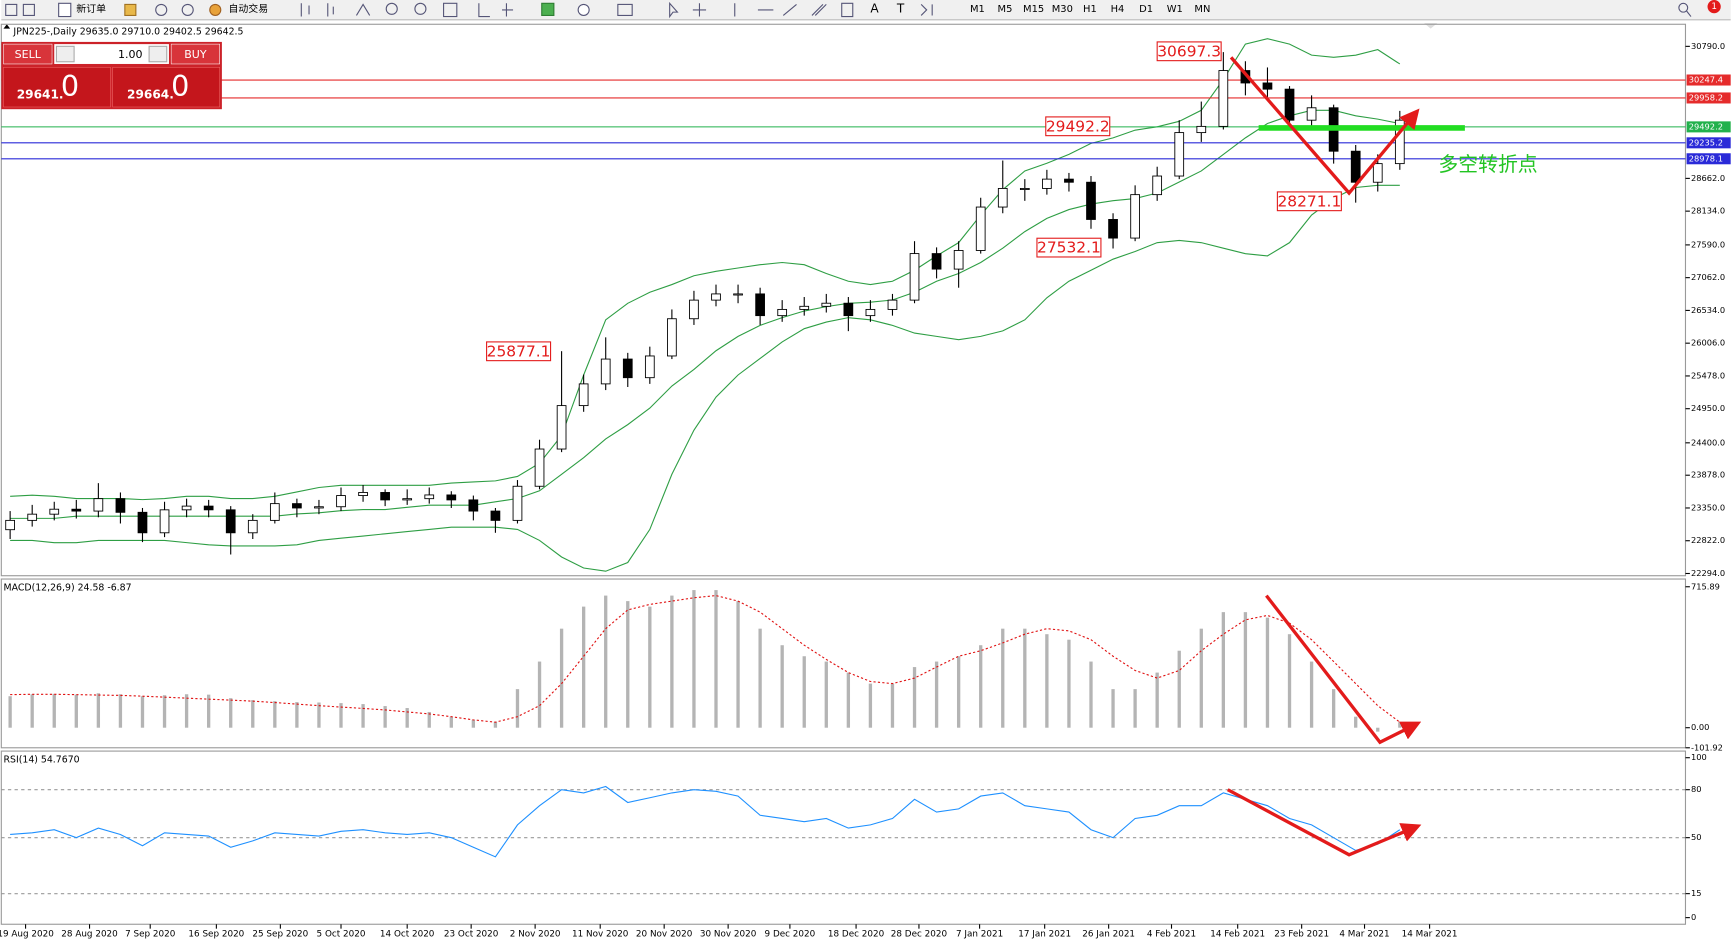 This screenshot has width=1732, height=943. I want to click on level-annotation: 29492.2, so click(1078, 126).